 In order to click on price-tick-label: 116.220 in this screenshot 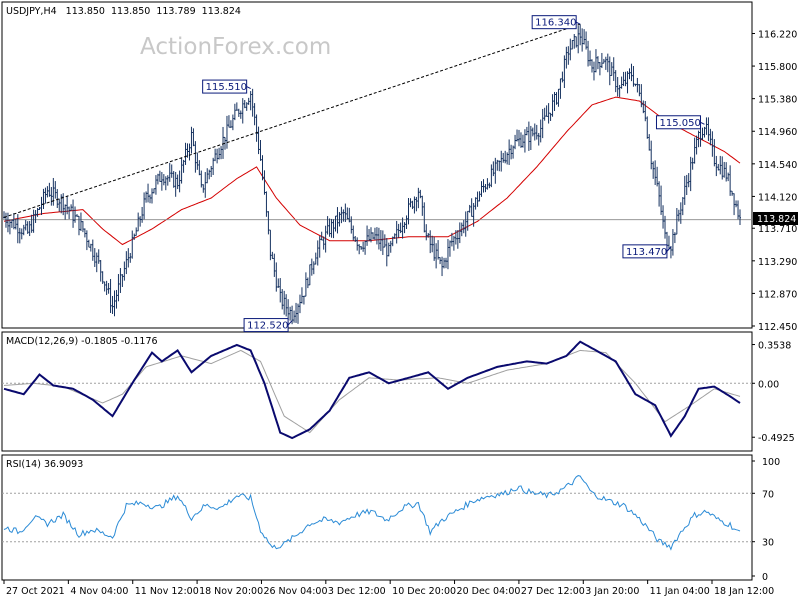, I will do `click(777, 34)`.